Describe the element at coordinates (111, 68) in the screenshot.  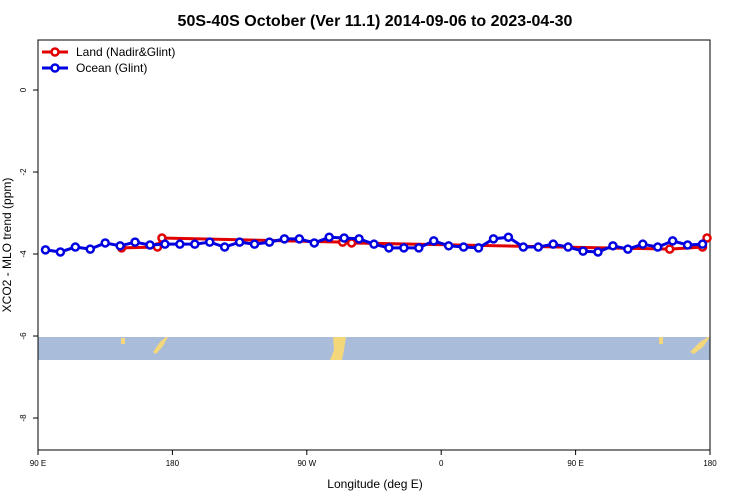
I see `legend-label: Ocean (Glint)` at that location.